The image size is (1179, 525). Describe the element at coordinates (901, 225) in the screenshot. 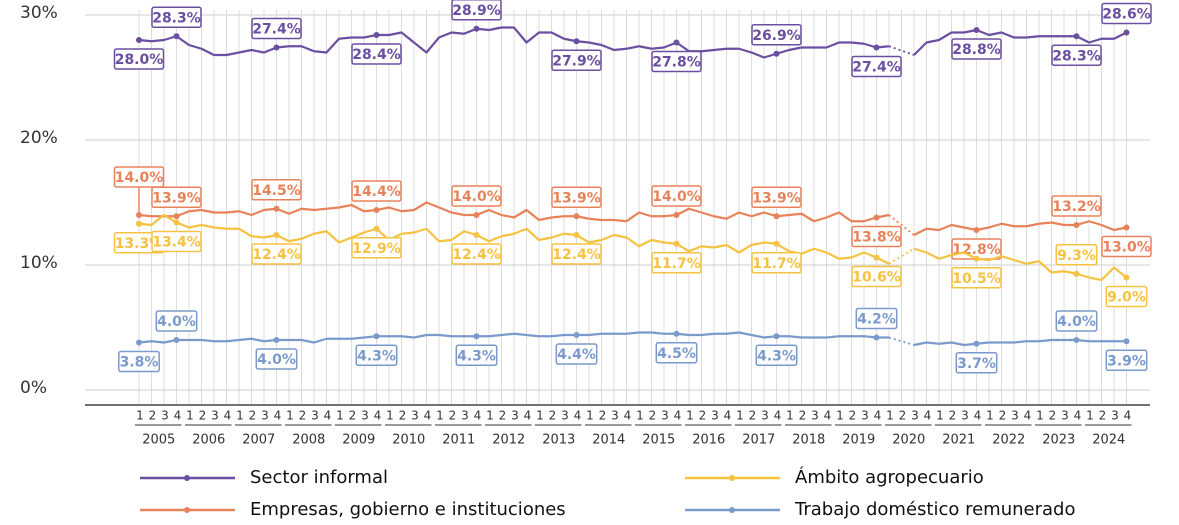

I see `gap-connector` at that location.